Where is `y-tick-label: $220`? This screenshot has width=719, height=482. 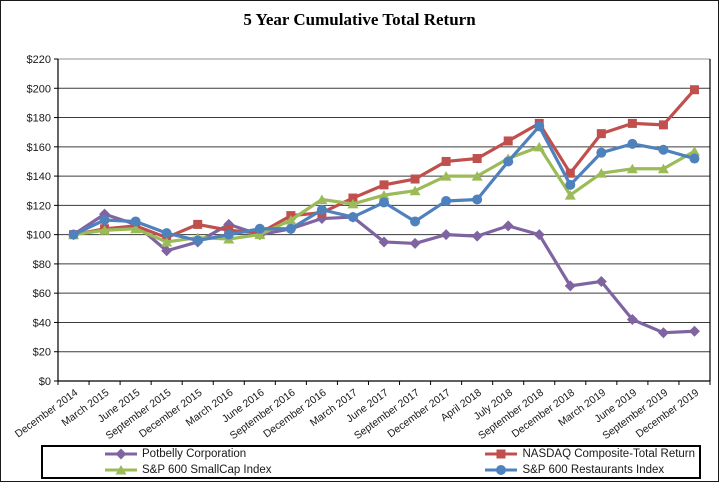
y-tick-label: $220 is located at coordinates (39, 60).